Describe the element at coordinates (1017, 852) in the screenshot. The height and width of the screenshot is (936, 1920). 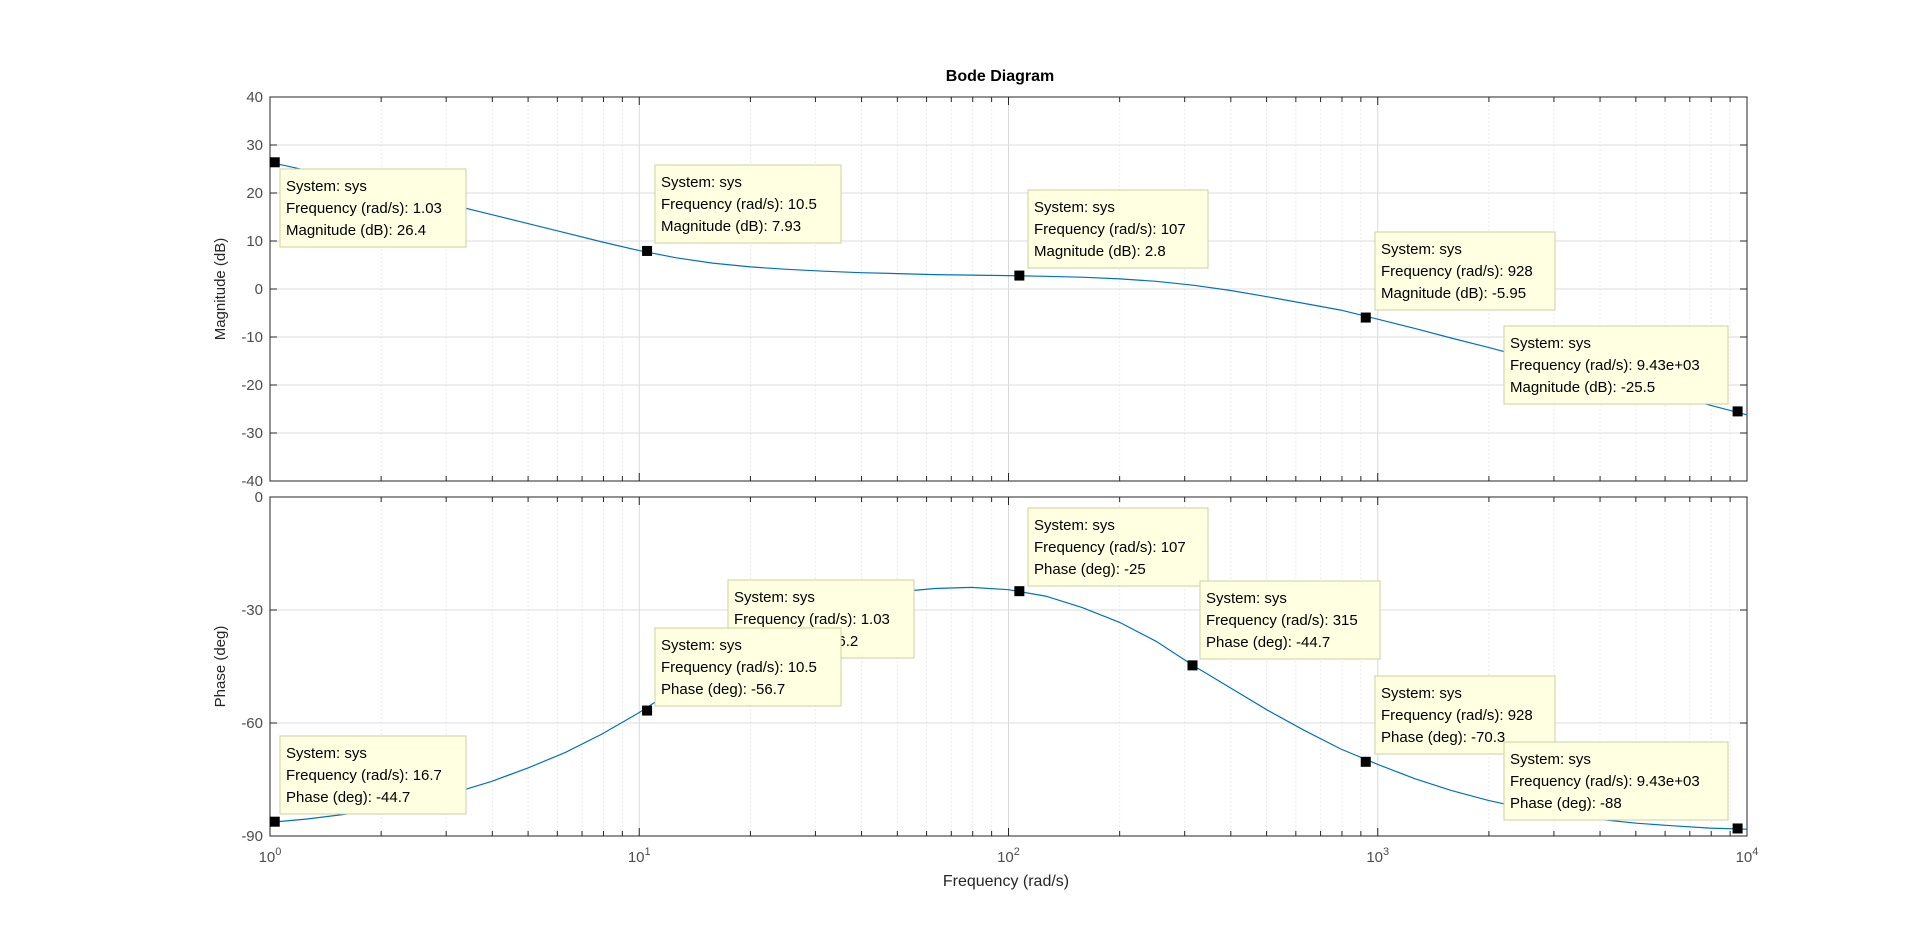
I see `x-tick-exponent: 2` at that location.